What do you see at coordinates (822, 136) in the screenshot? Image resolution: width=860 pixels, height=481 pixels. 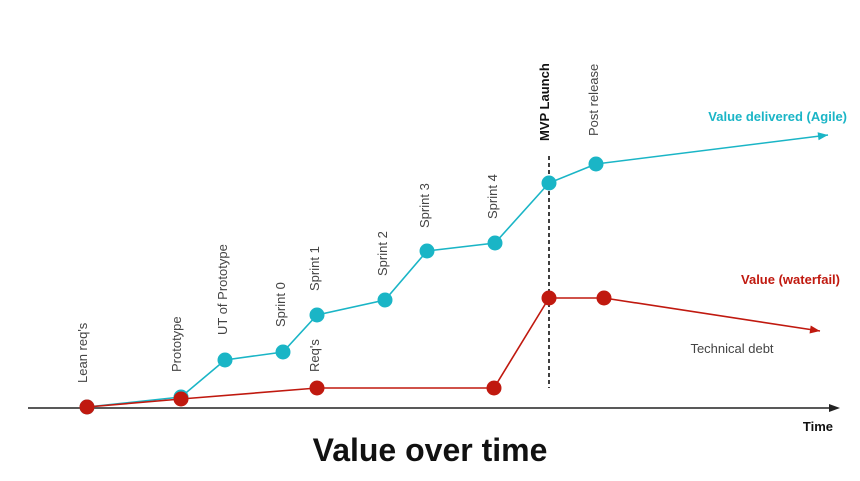 I see `agile-arrowhead` at bounding box center [822, 136].